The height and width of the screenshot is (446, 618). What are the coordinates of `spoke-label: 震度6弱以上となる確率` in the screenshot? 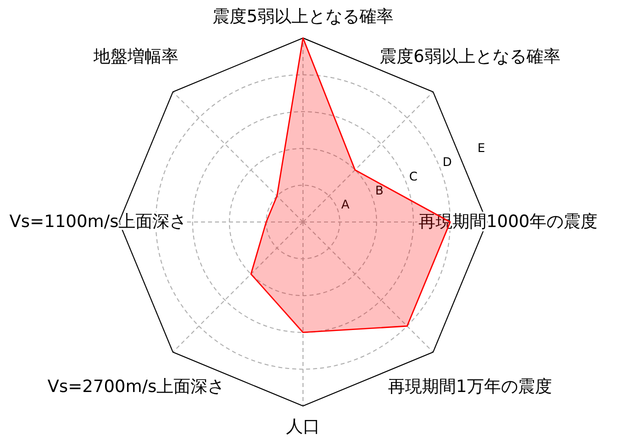 It's located at (470, 57).